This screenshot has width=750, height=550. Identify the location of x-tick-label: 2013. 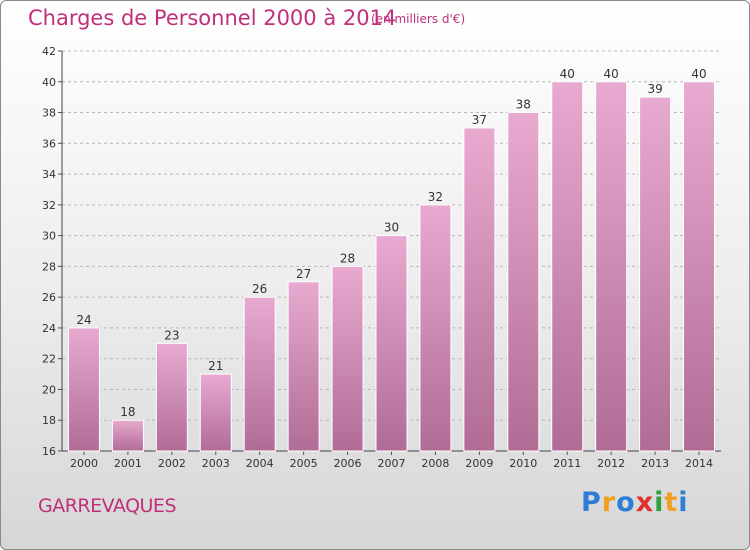
(655, 463).